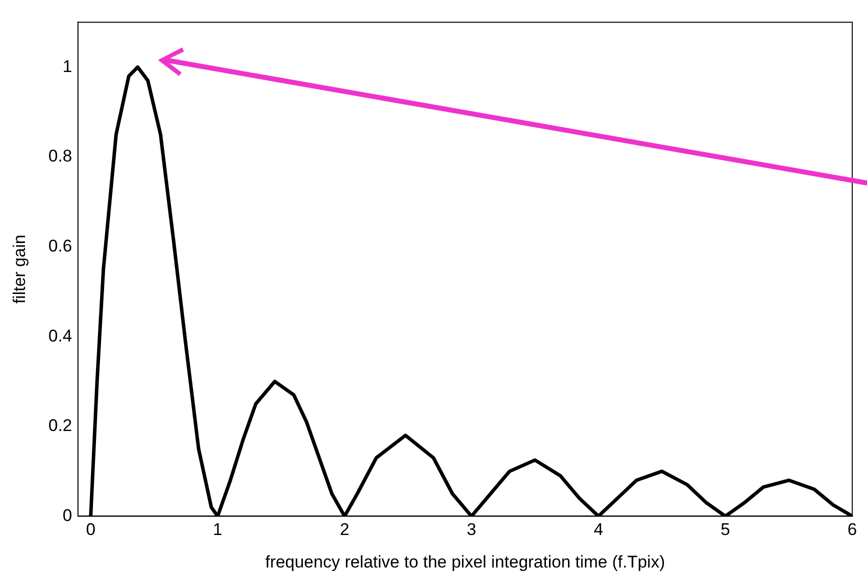 The height and width of the screenshot is (579, 867). What do you see at coordinates (599, 530) in the screenshot?
I see `x-tick-label: 4` at bounding box center [599, 530].